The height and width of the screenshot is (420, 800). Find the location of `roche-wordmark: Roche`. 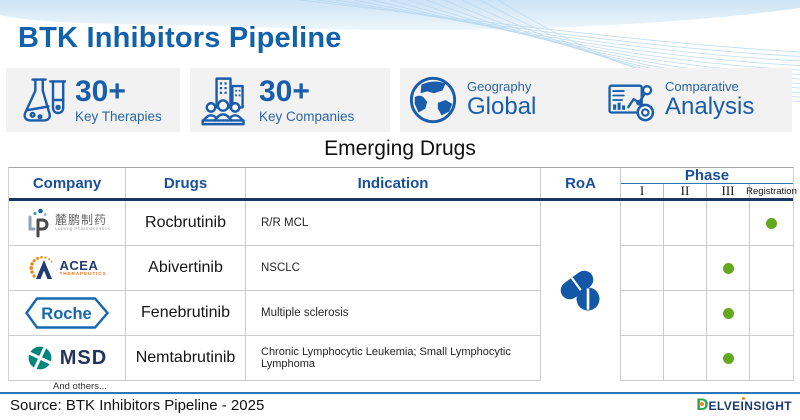

roche-wordmark: Roche is located at coordinates (66, 314).